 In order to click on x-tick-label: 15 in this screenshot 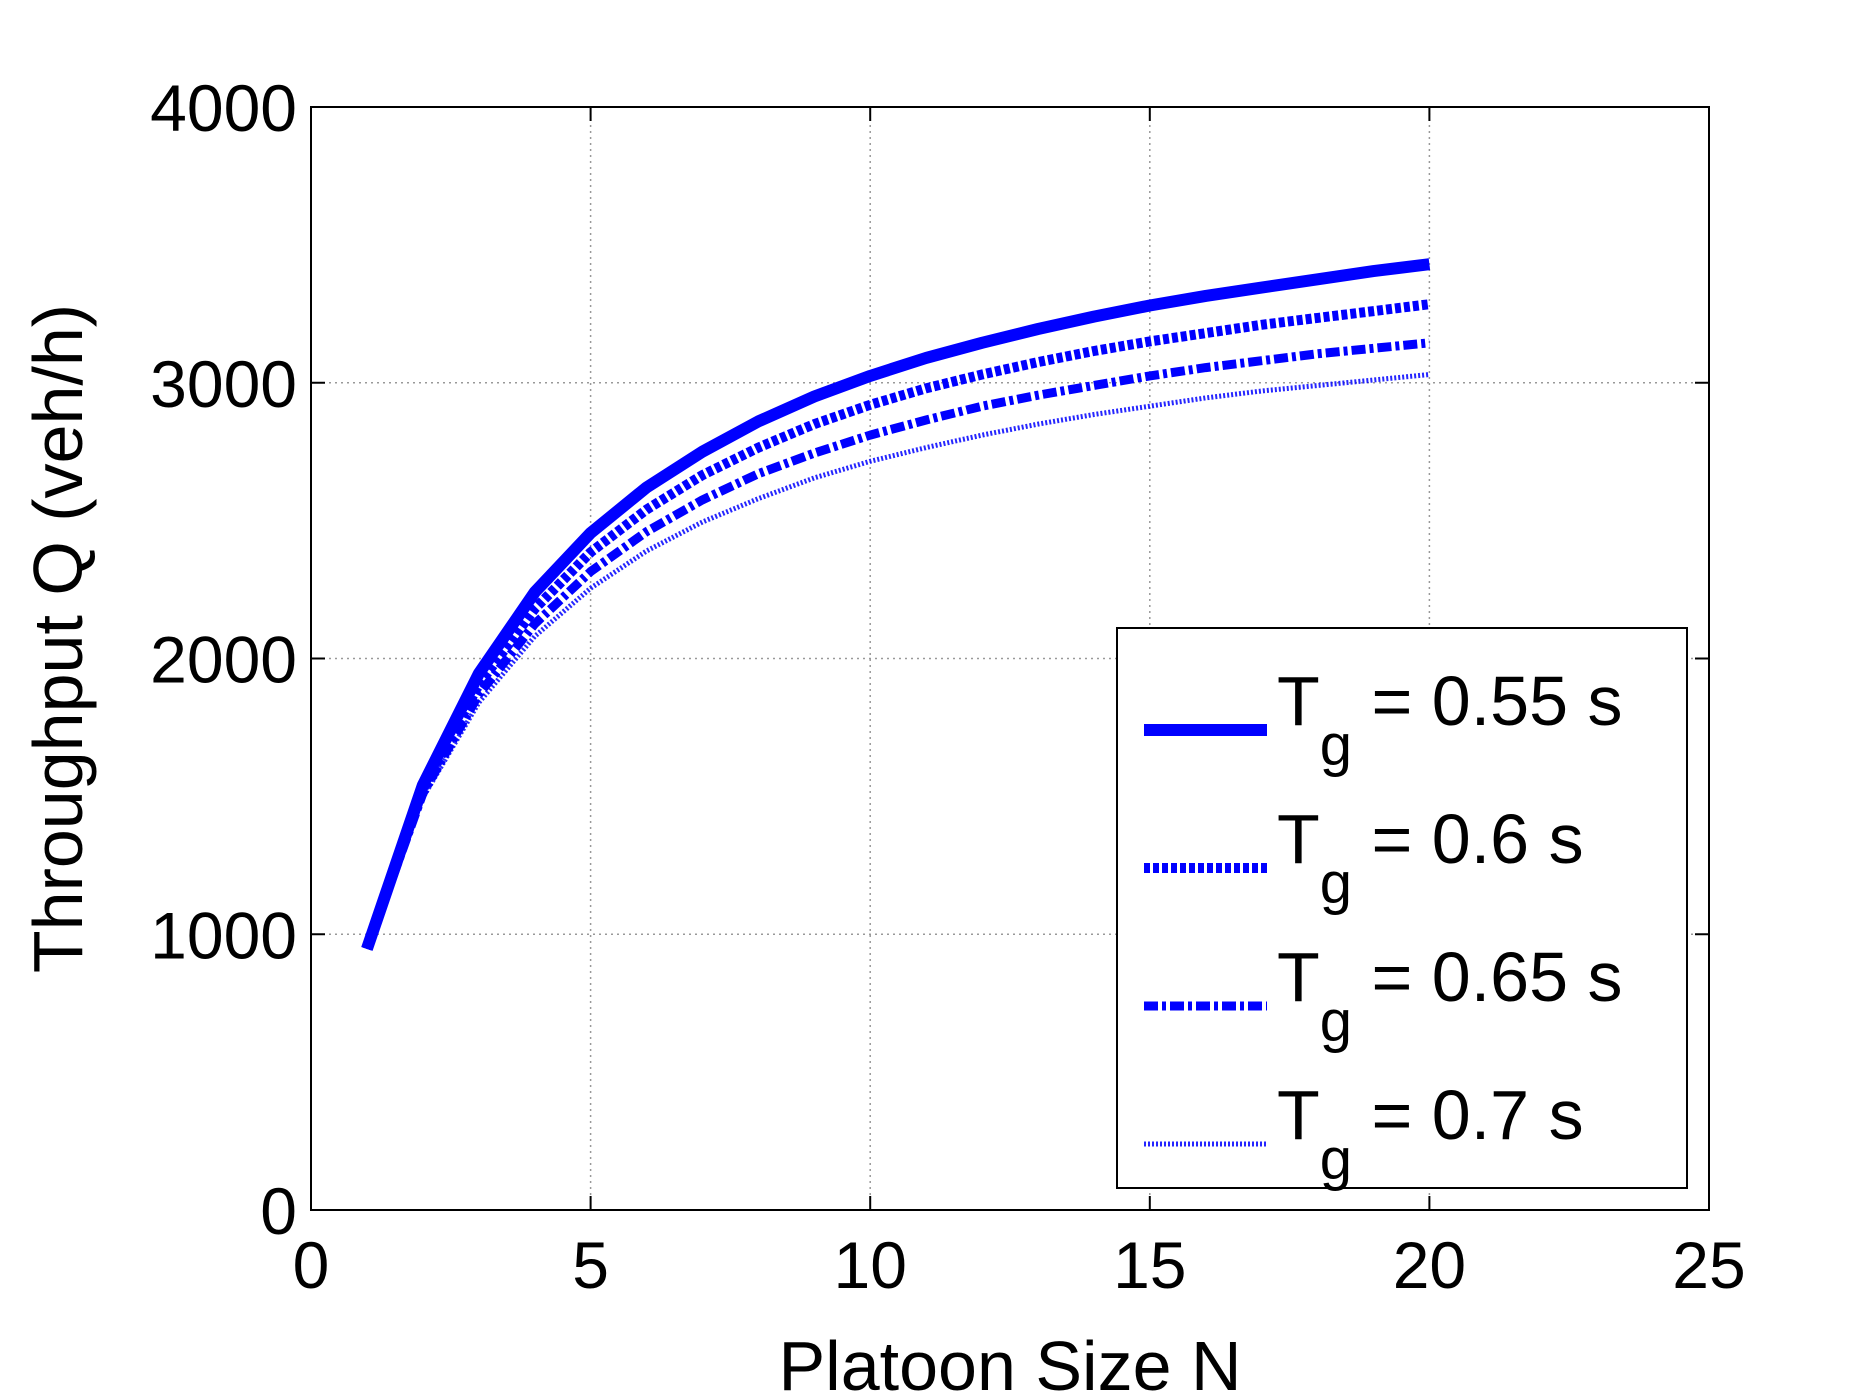, I will do `click(1149, 1265)`.